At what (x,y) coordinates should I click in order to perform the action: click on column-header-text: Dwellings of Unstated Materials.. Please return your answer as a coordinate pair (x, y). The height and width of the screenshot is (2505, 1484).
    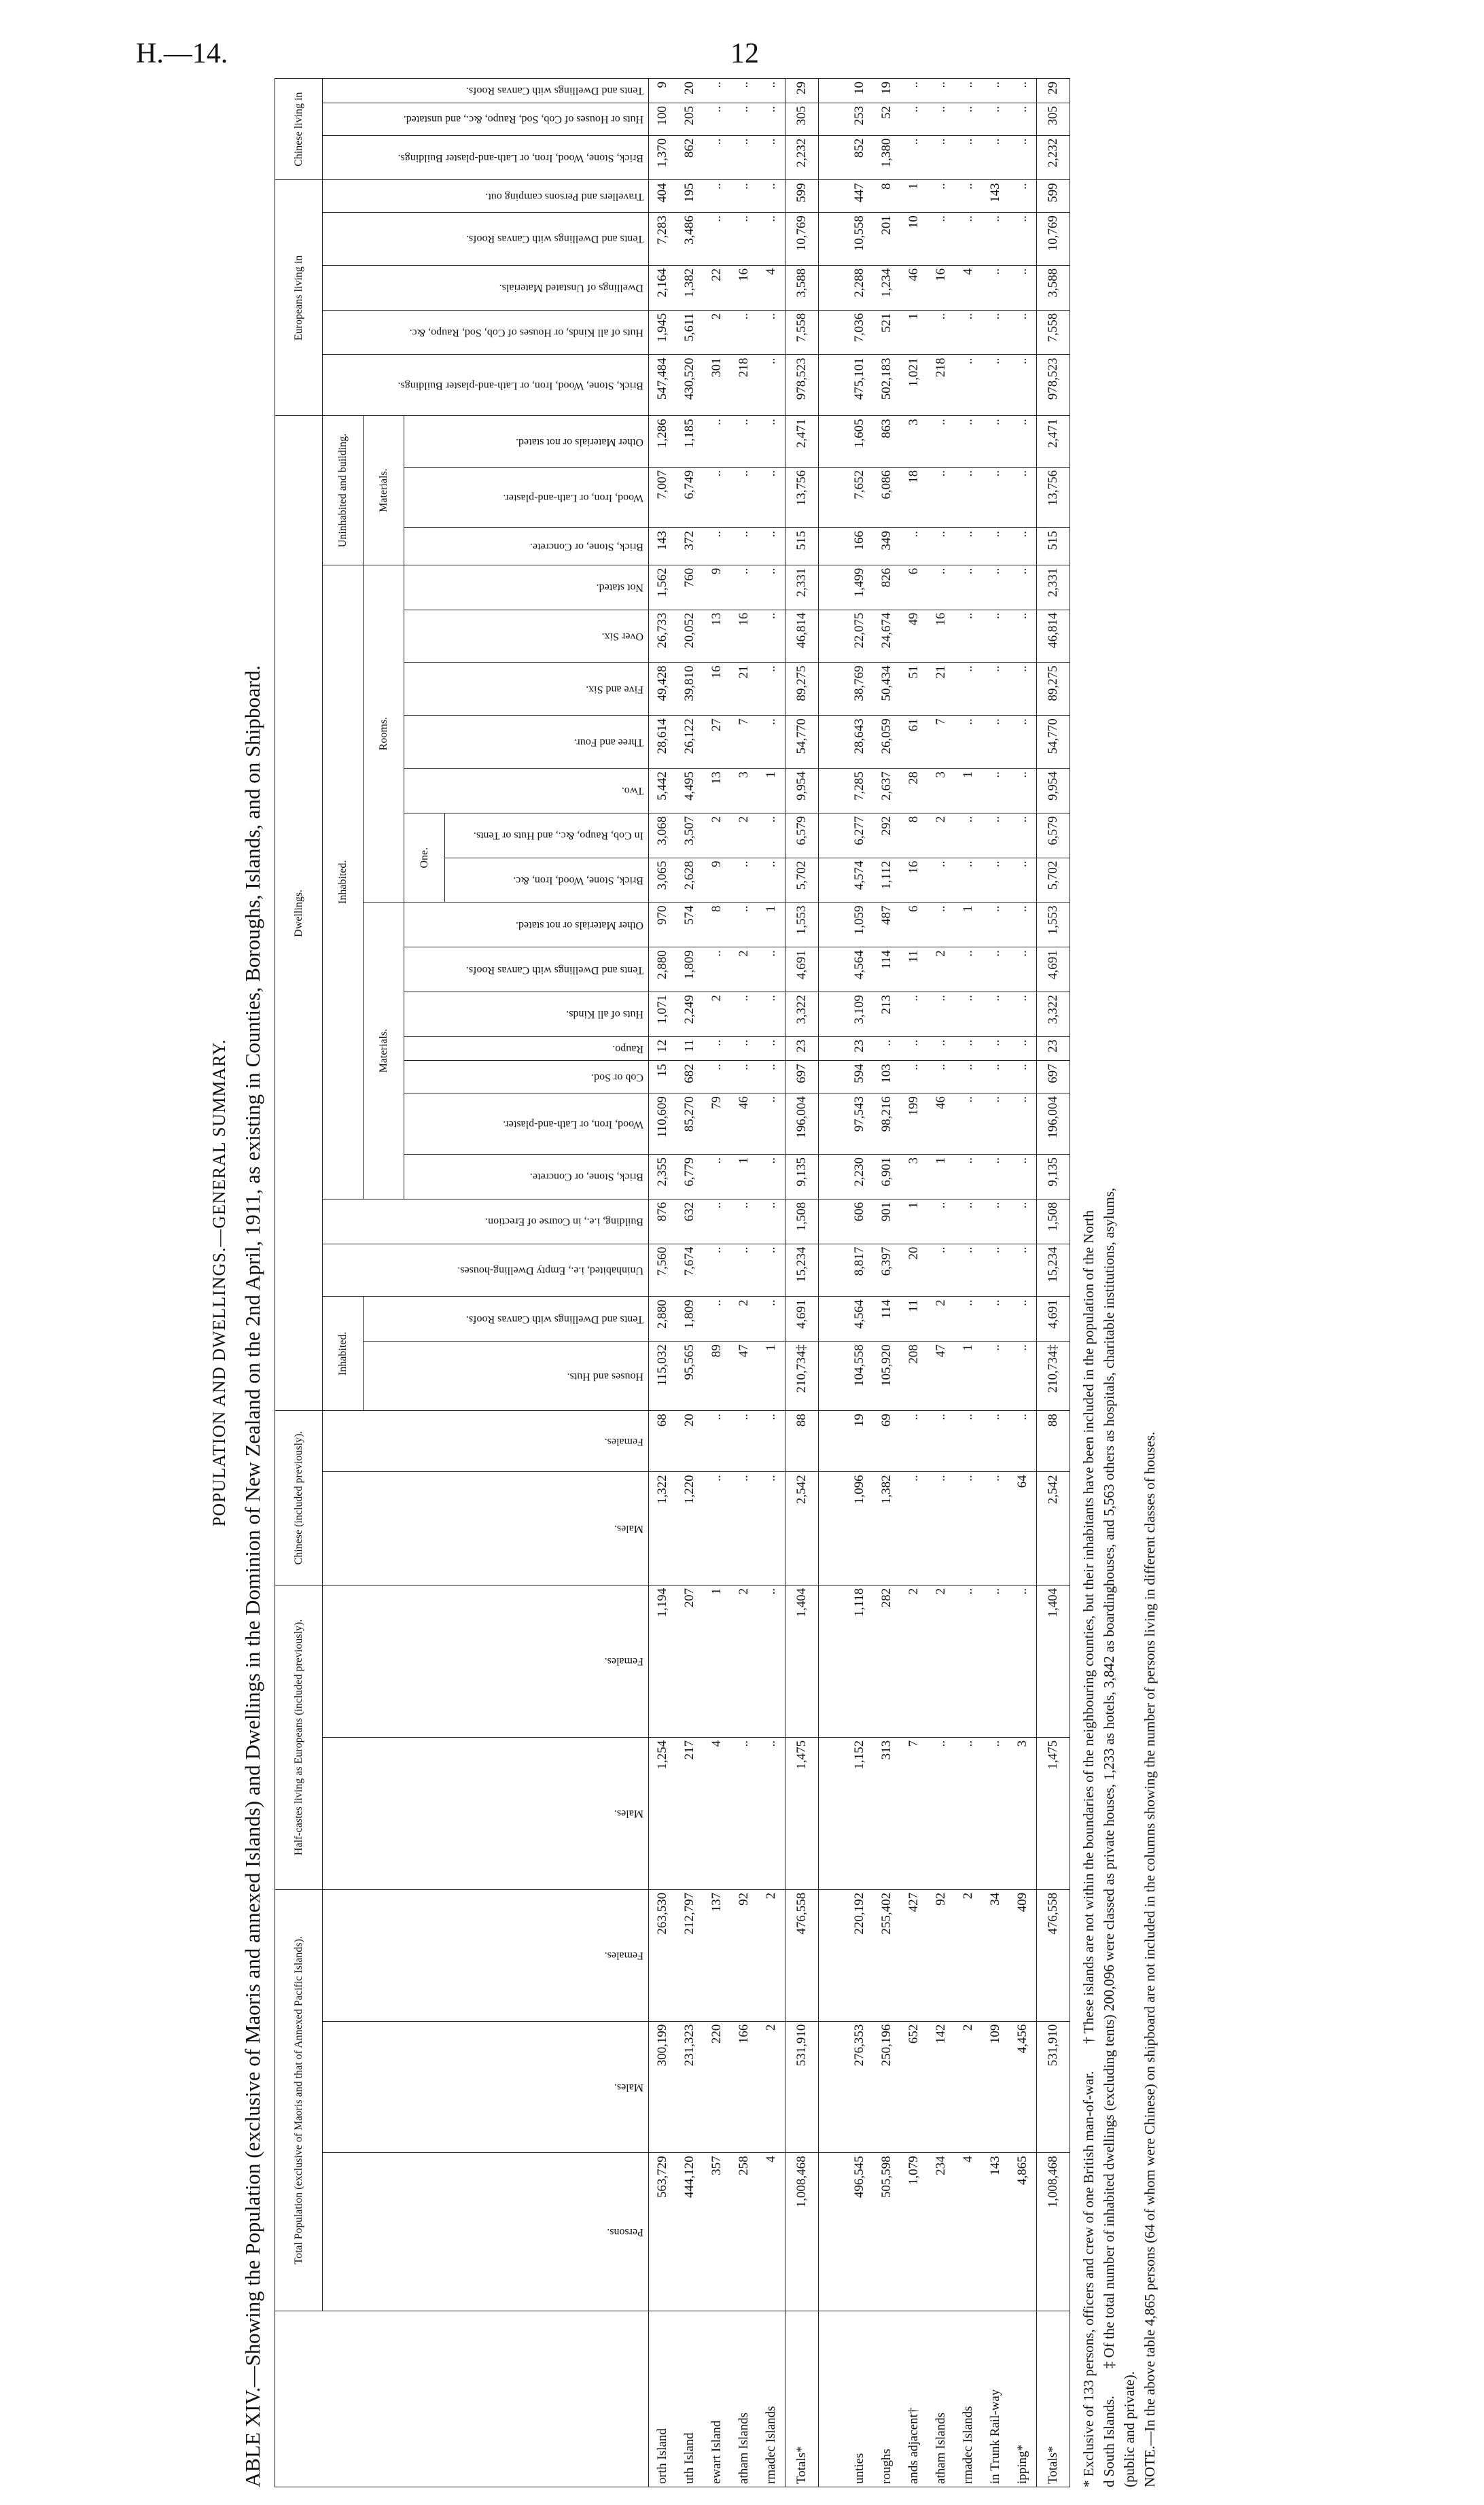
    Looking at the image, I should click on (571, 288).